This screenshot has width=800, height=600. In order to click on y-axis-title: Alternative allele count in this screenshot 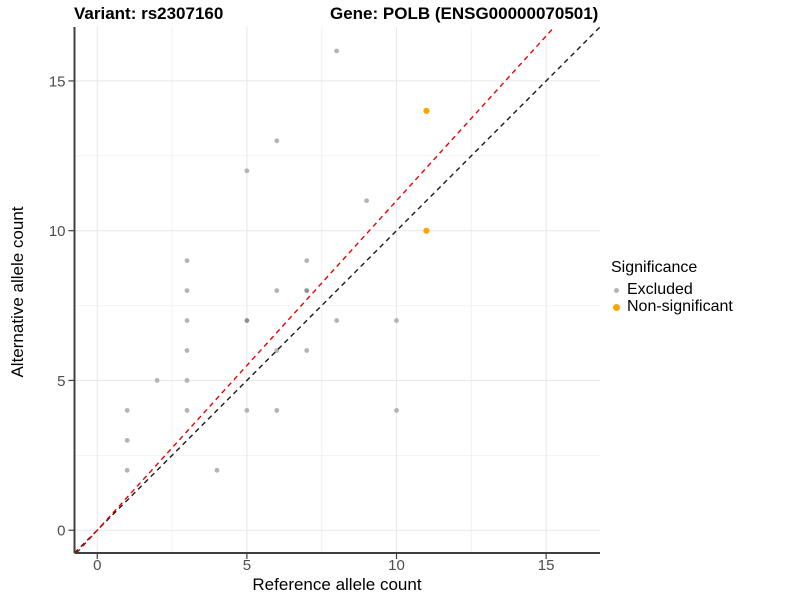, I will do `click(17, 292)`.